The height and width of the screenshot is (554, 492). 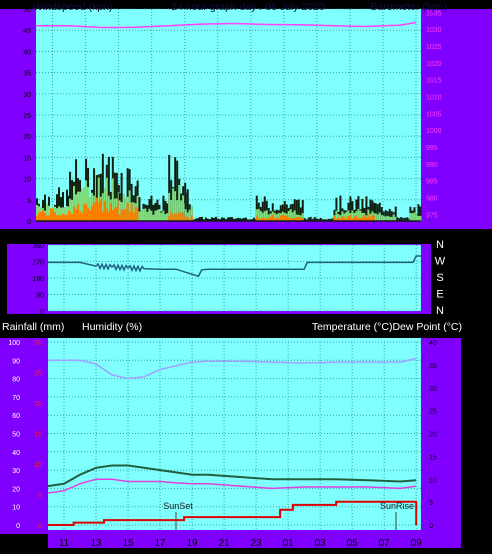 What do you see at coordinates (38, 279) in the screenshot?
I see `direction-y-tick-label: 180` at bounding box center [38, 279].